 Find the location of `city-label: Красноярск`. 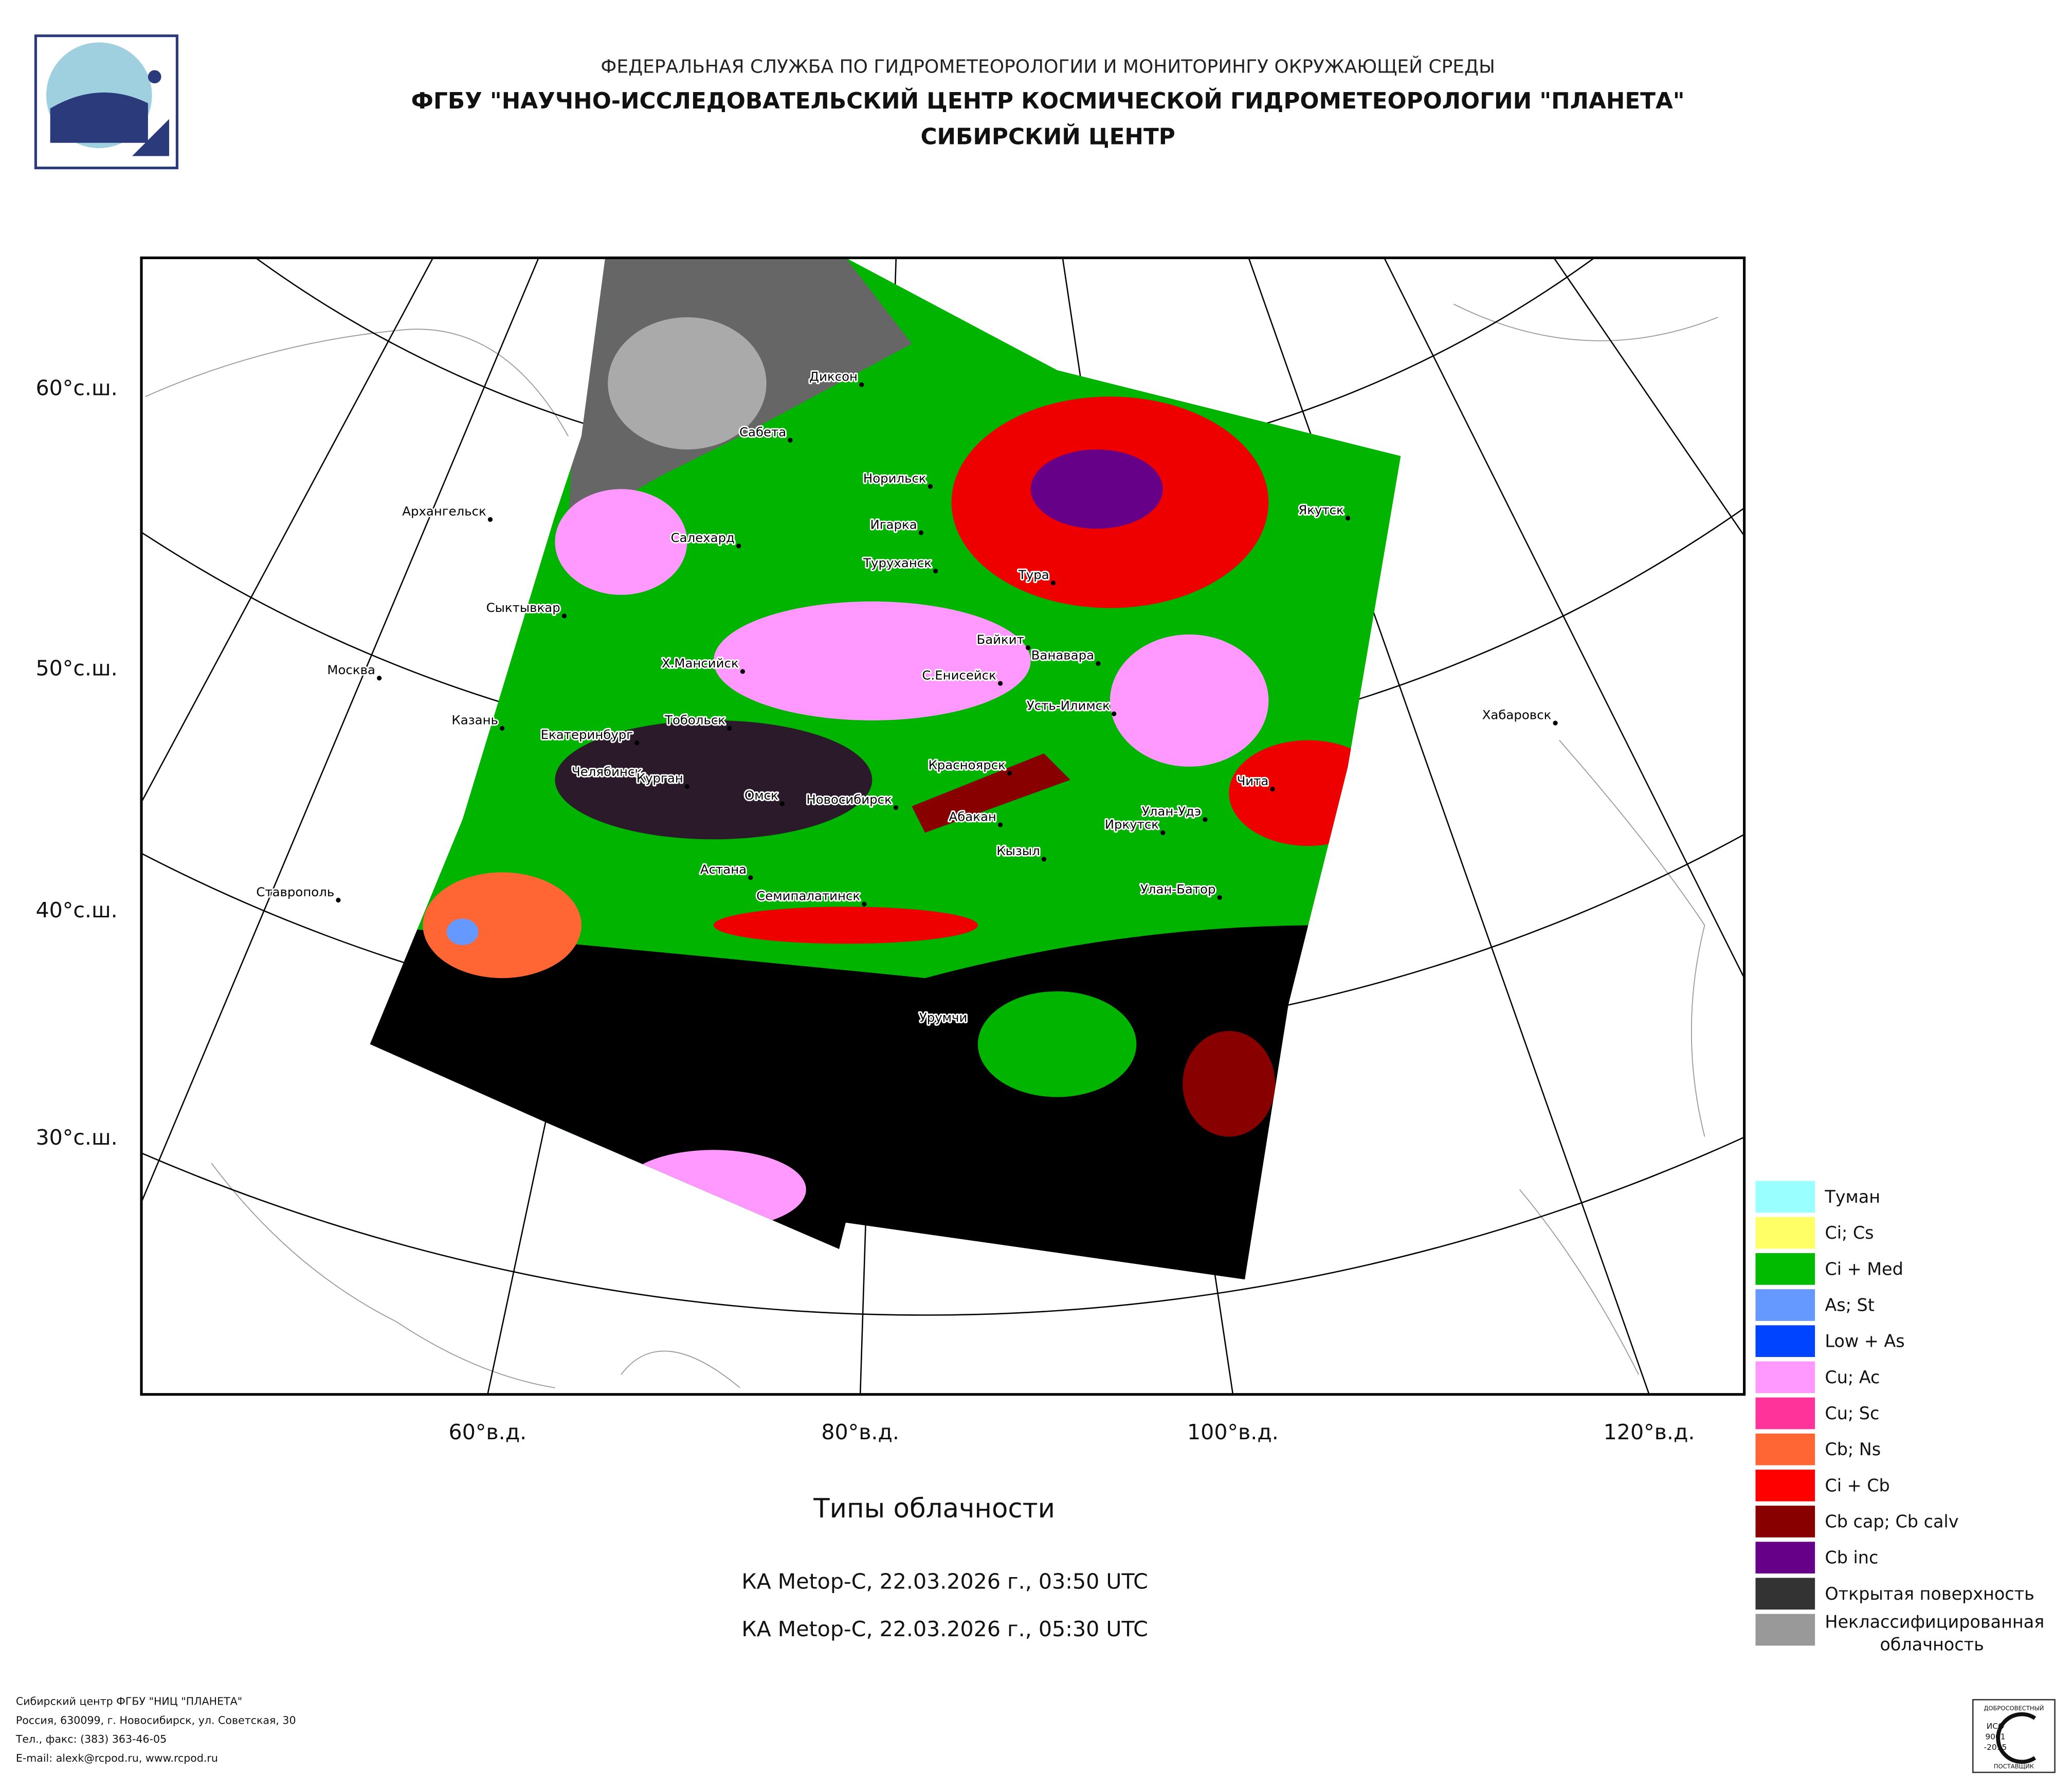

city-label: Красноярск is located at coordinates (966, 764).